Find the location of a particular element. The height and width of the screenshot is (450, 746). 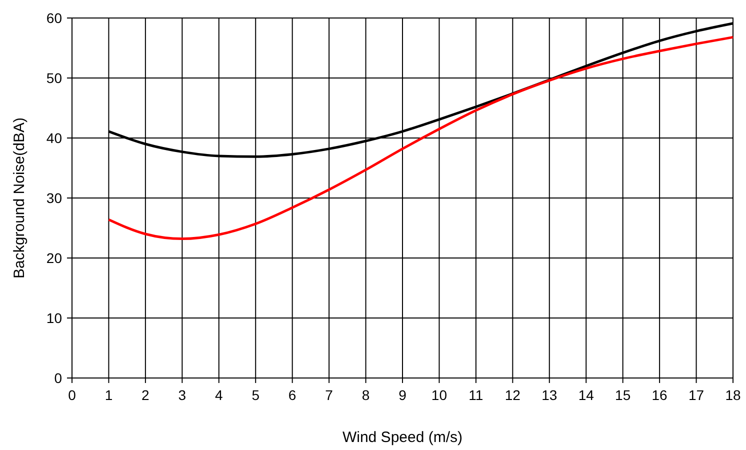

x-tick-label: 9 is located at coordinates (402, 395).